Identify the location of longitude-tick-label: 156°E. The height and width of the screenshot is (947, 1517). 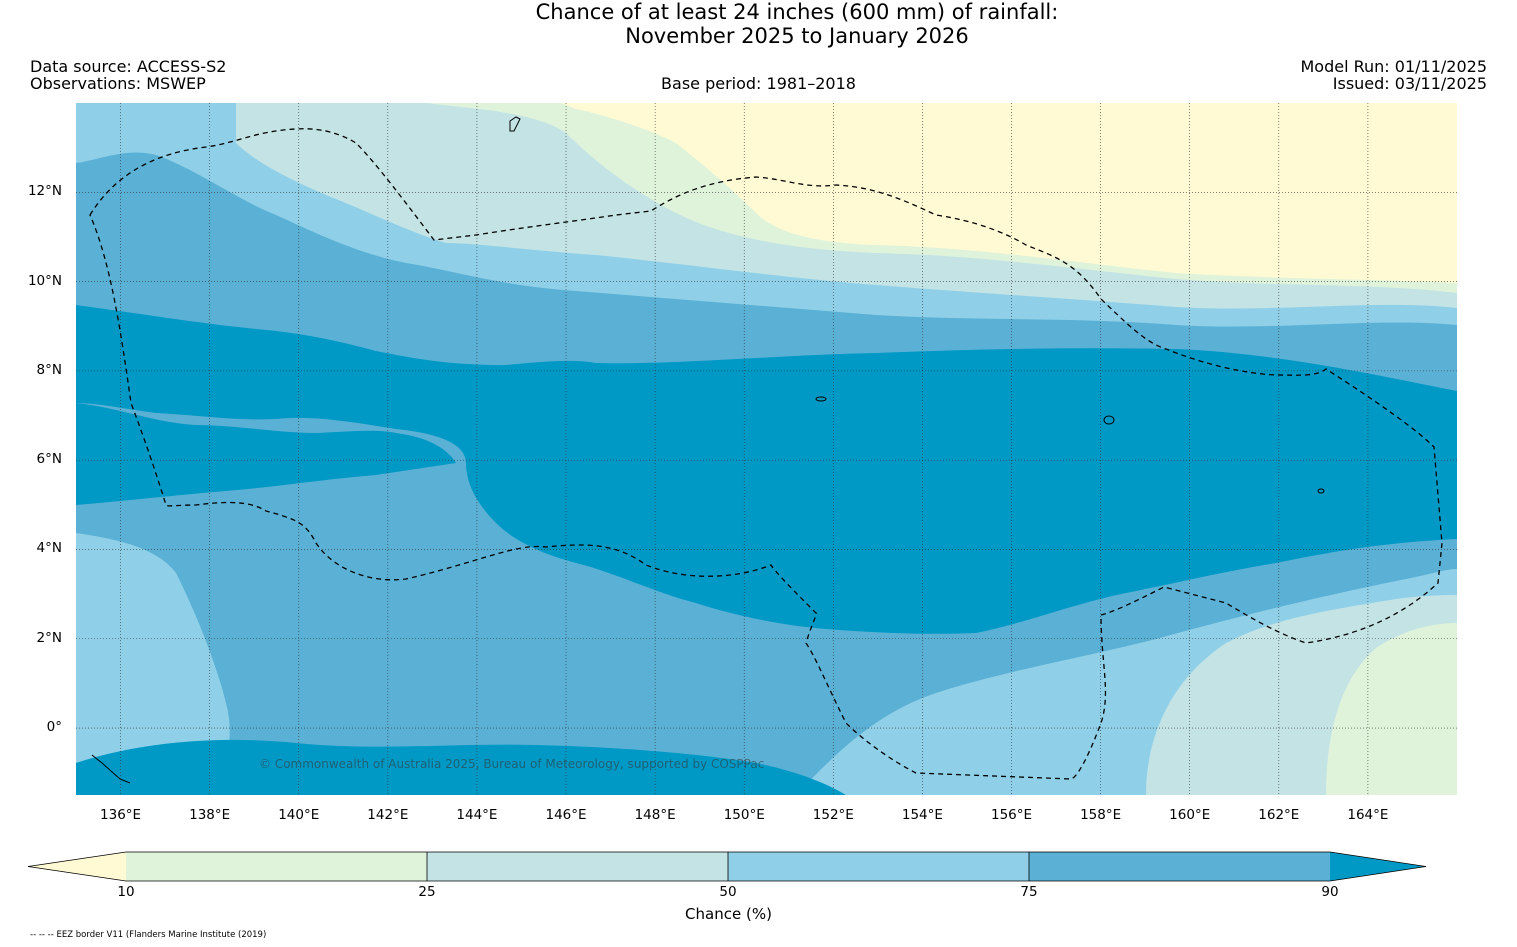
(1011, 815).